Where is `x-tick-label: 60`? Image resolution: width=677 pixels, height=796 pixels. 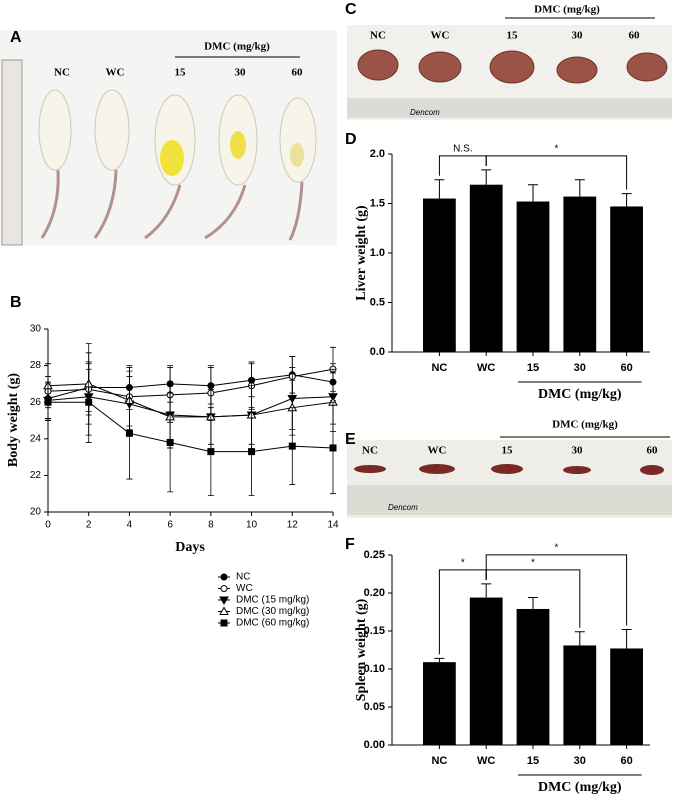 x-tick-label: 60 is located at coordinates (626, 368).